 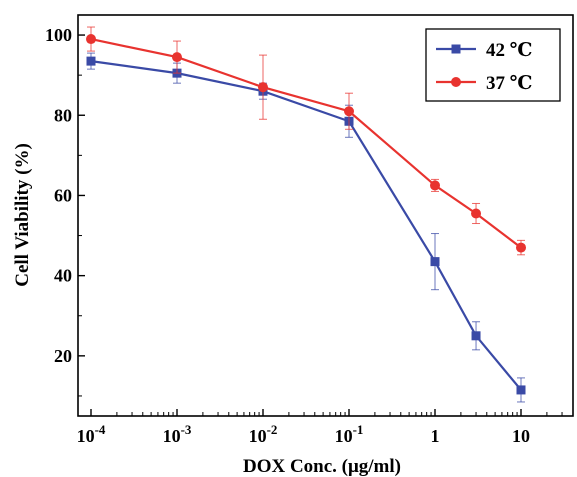 I want to click on legend-label: 37 ℃, so click(x=509, y=83).